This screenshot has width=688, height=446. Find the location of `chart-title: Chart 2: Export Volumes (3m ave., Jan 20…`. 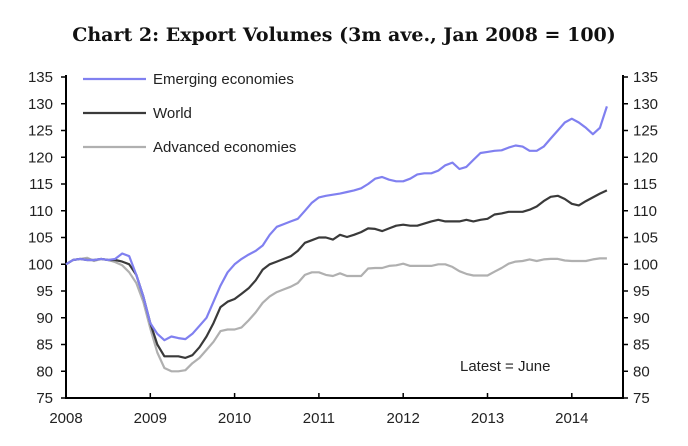

chart-title: Chart 2: Export Volumes (3m ave., Jan 20… is located at coordinates (344, 35).